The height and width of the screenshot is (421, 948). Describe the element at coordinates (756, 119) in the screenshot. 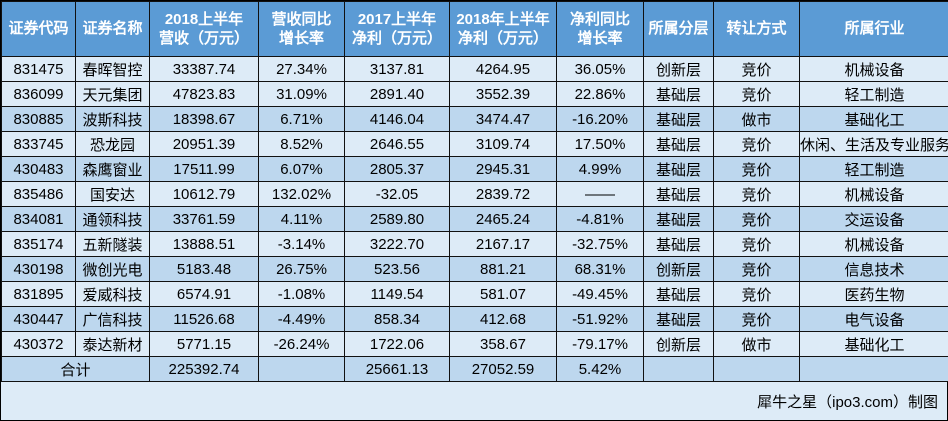

I see `table-cell: 做市` at that location.